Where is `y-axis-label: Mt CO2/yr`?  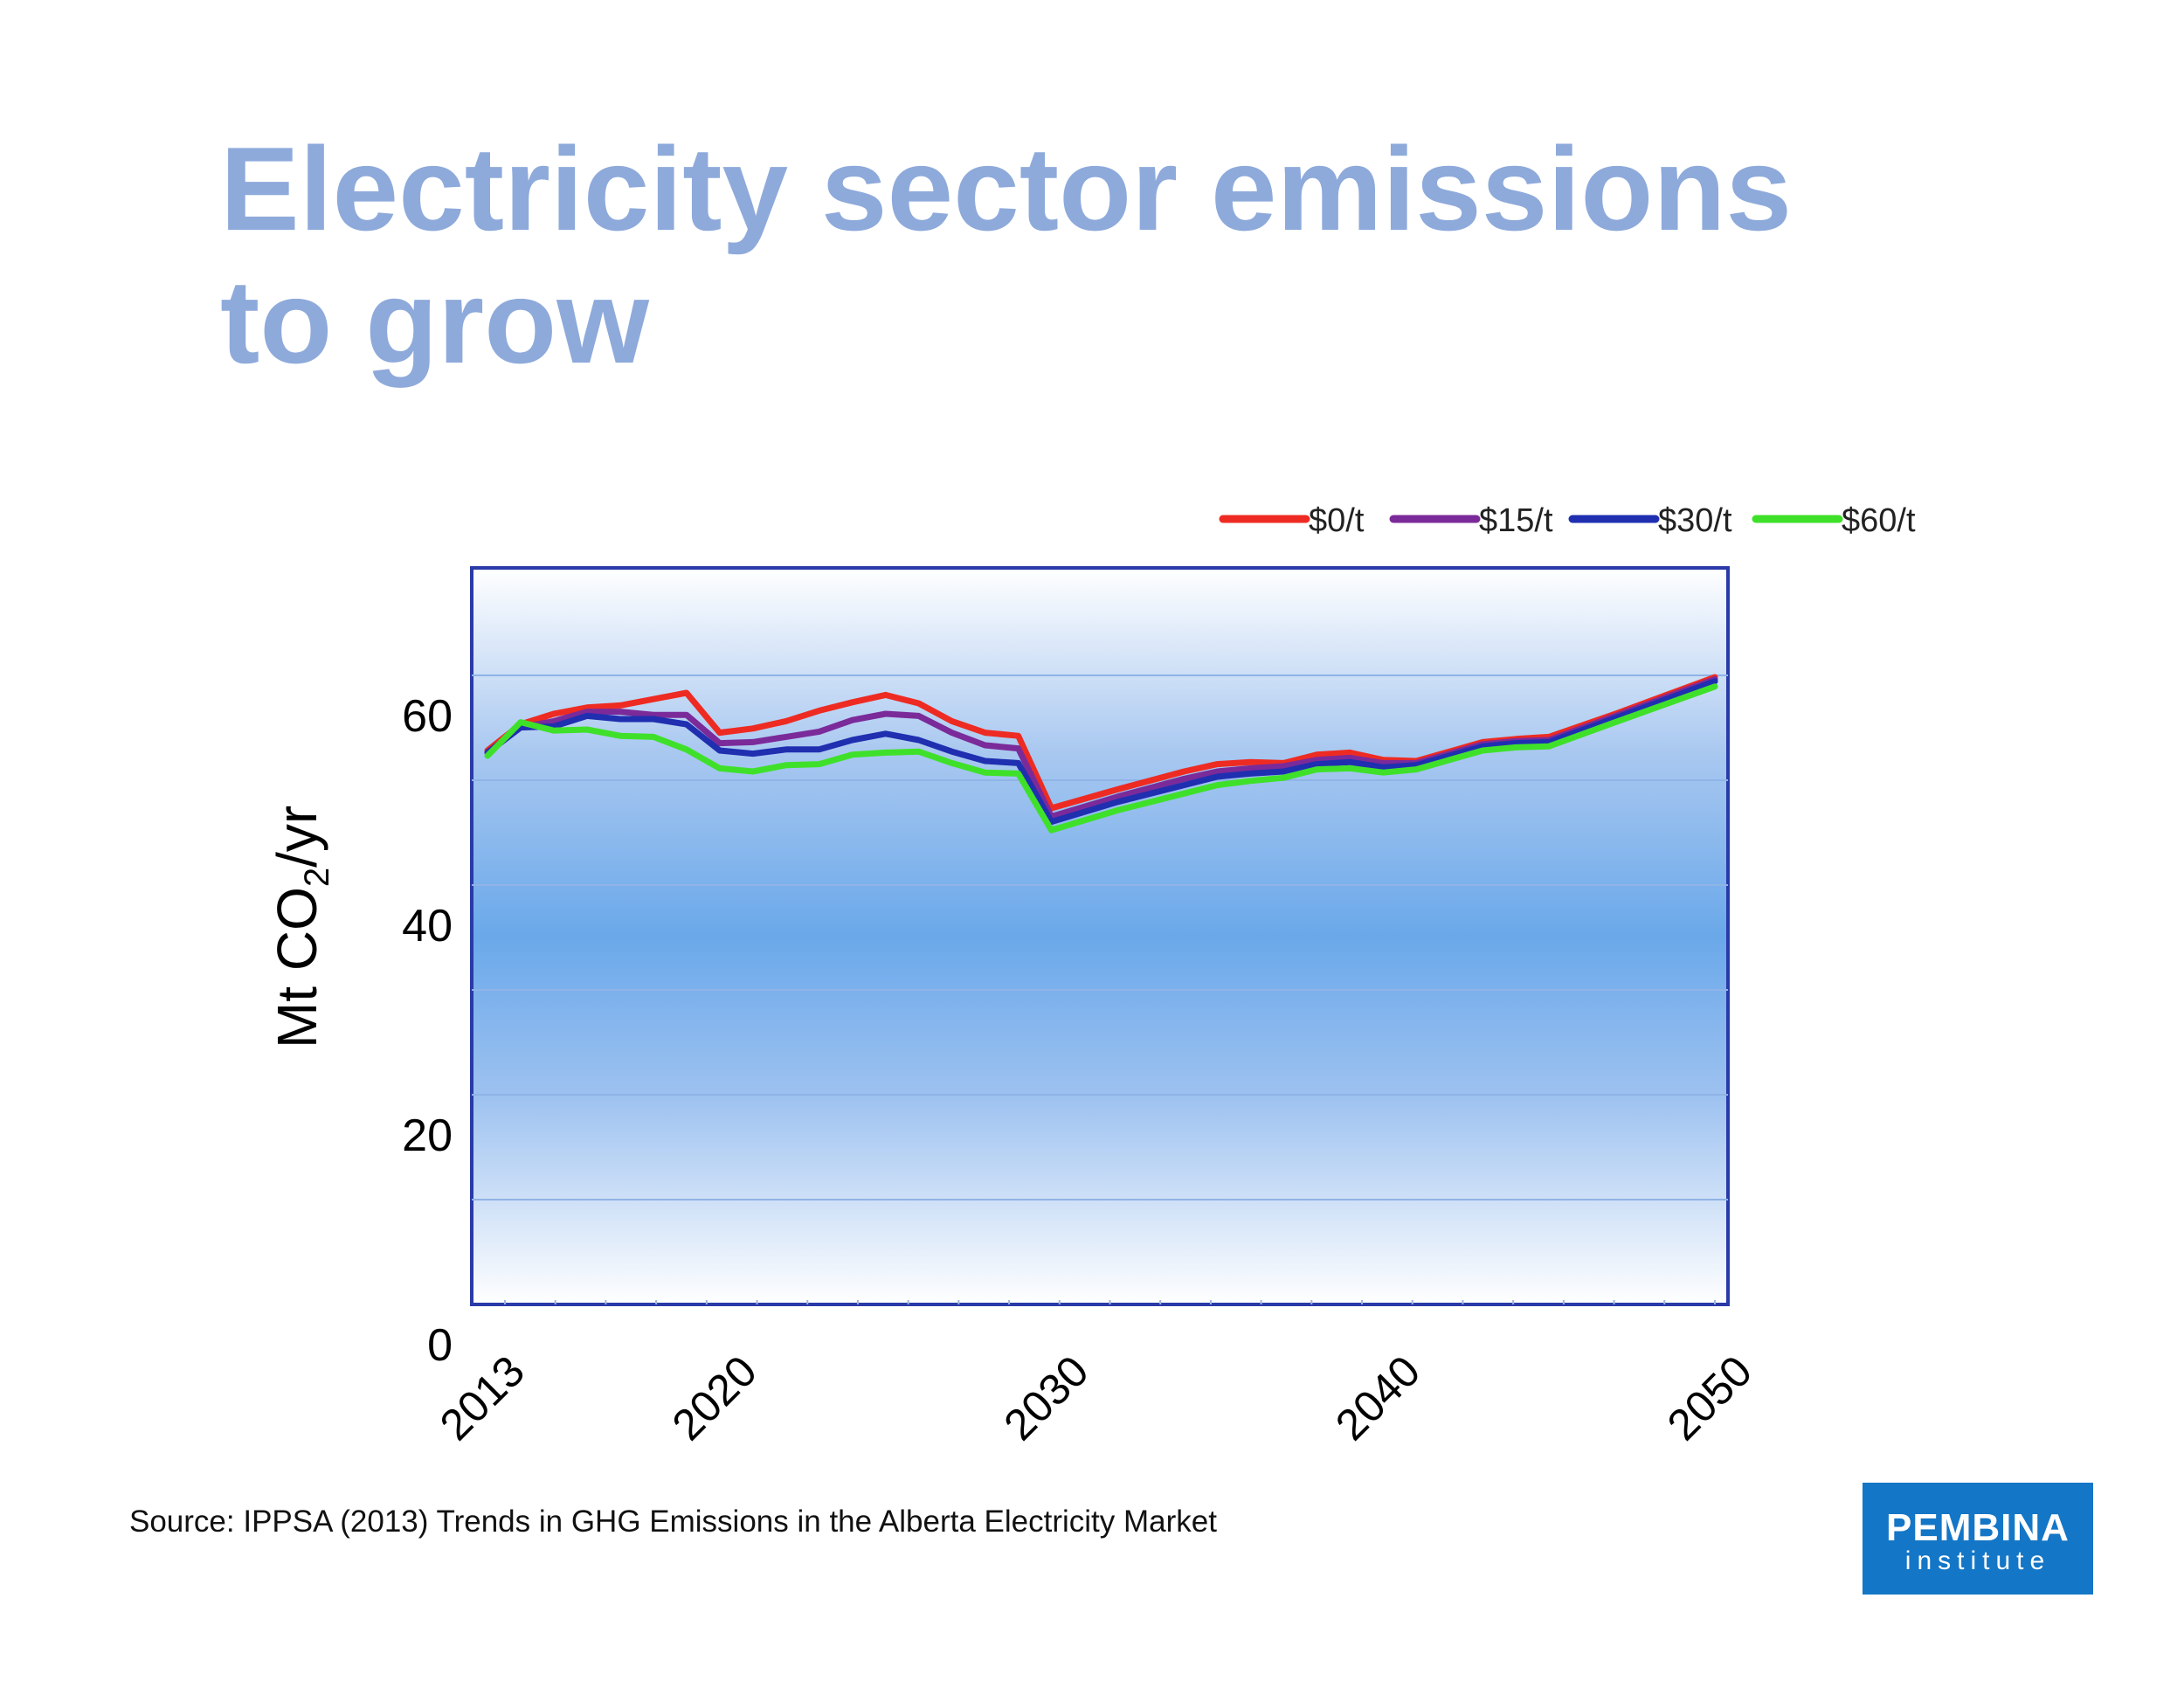 y-axis-label: Mt CO2/yr is located at coordinates (301, 927).